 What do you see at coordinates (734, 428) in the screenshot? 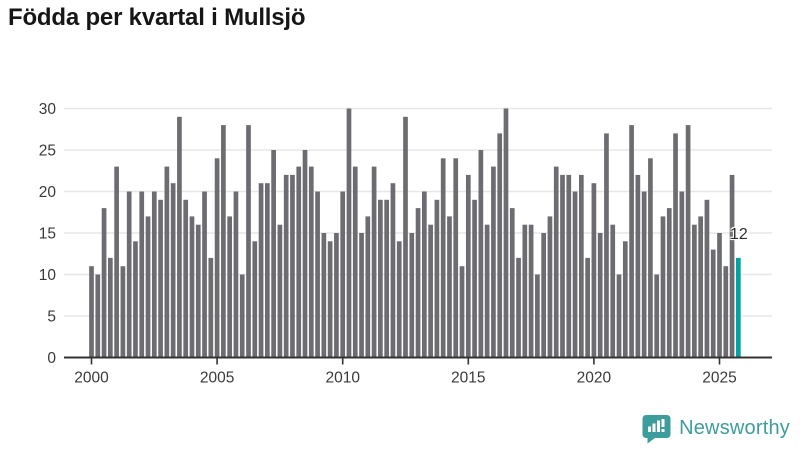
I see `newsworthy-logo-text: Newsworthy` at bounding box center [734, 428].